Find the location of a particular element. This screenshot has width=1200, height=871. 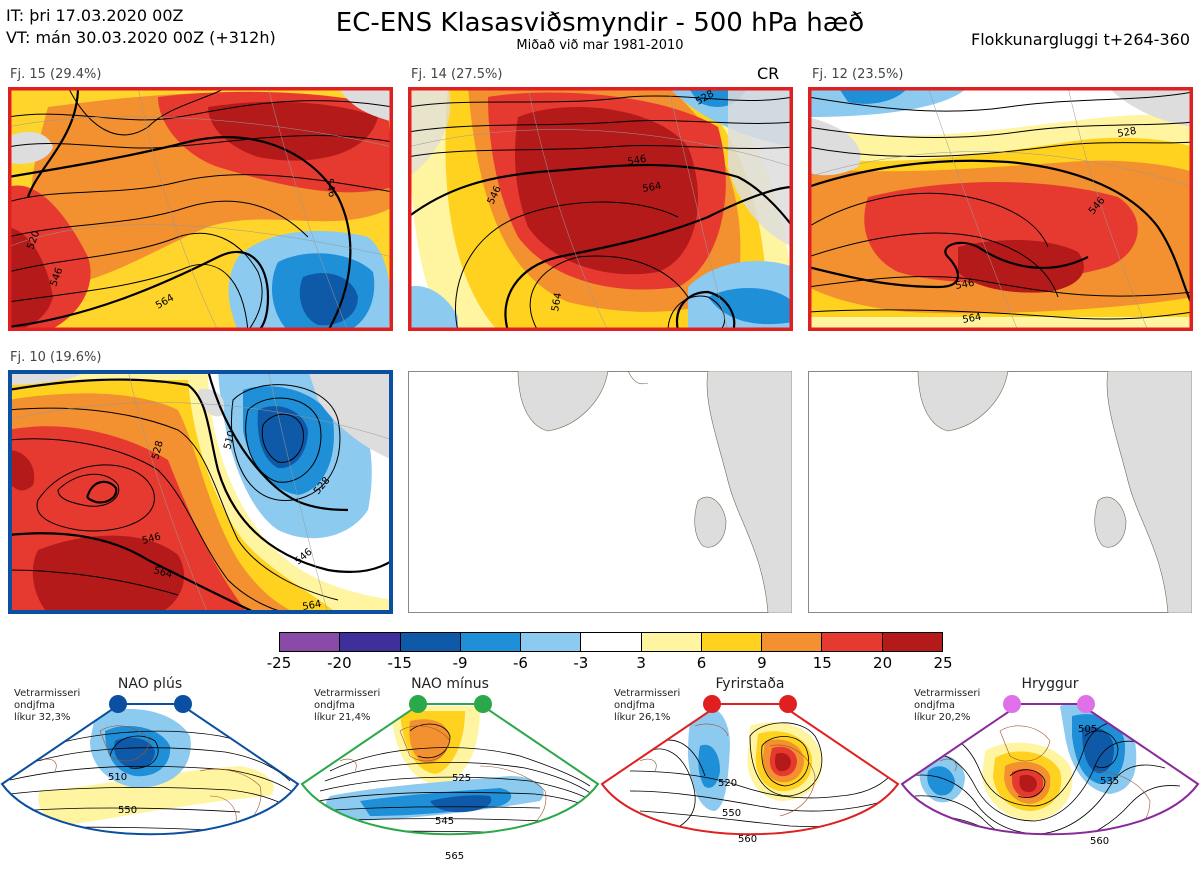

panel-label-4: Fj. 10 (19.6%) is located at coordinates (56, 357).